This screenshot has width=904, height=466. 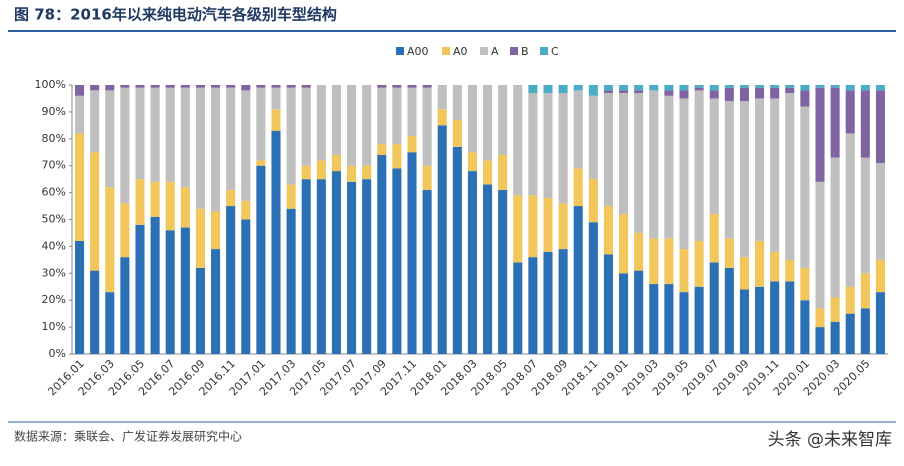 I want to click on y-tick-label: 30%, so click(x=54, y=272).